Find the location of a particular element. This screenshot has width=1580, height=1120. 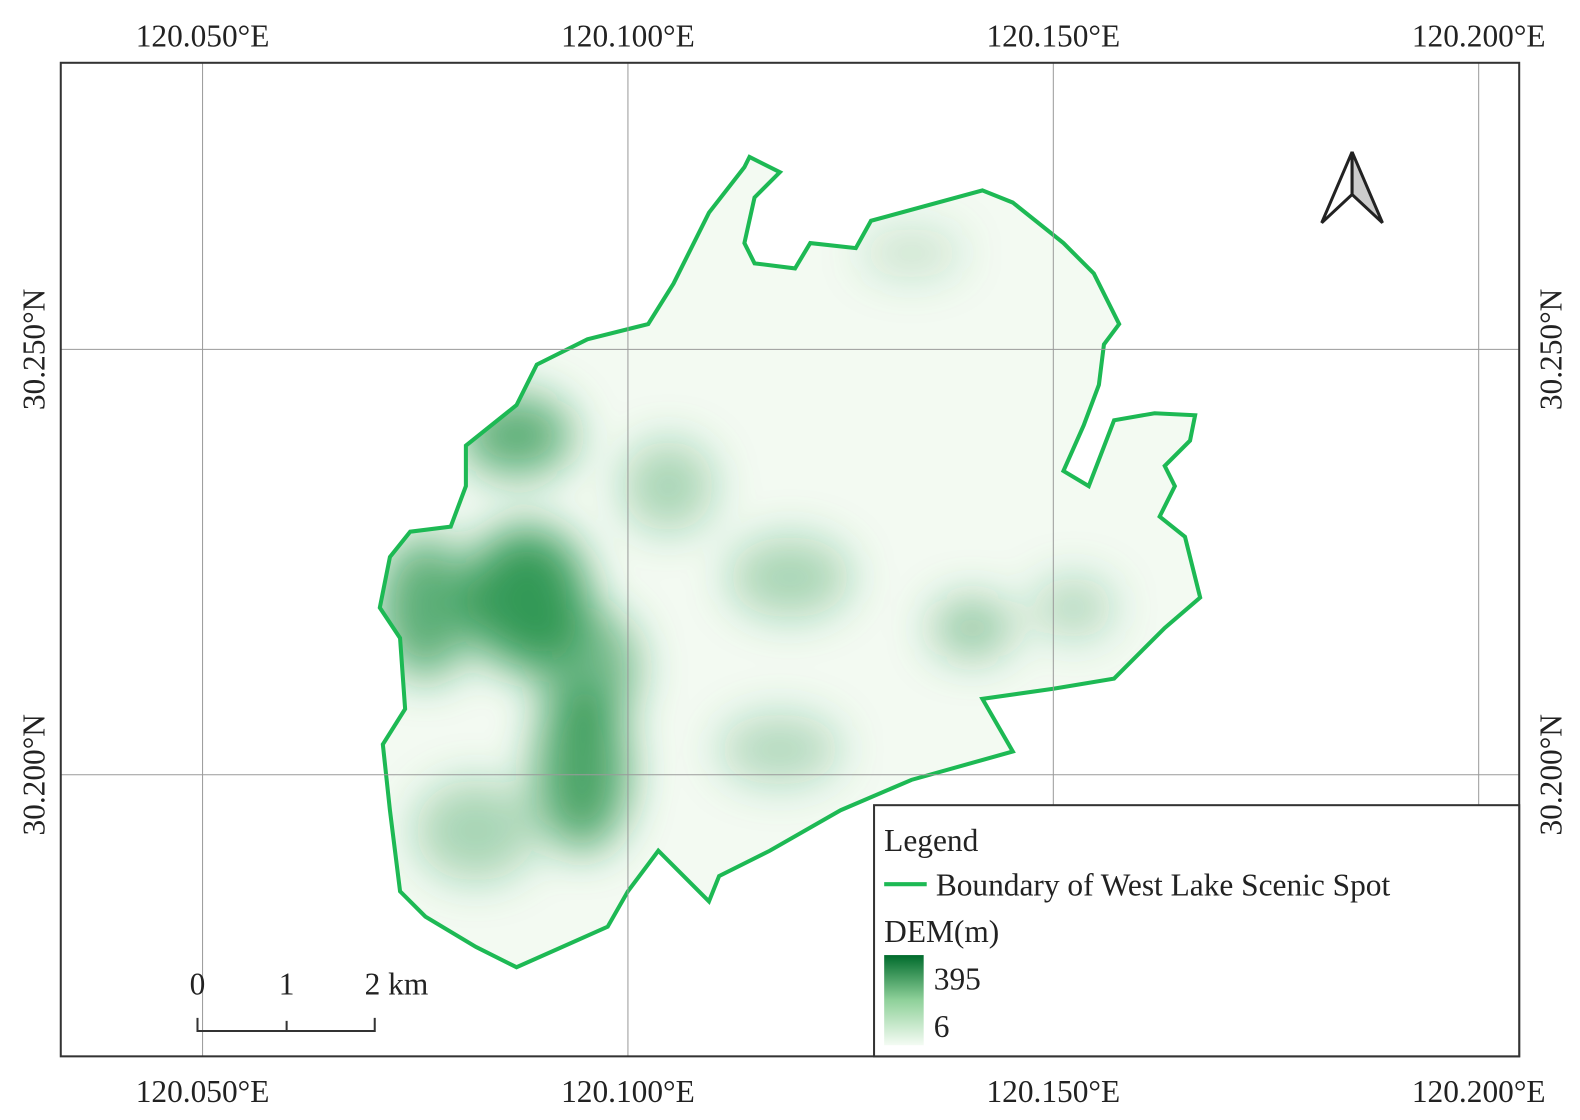

scale-label: 1 is located at coordinates (287, 984).